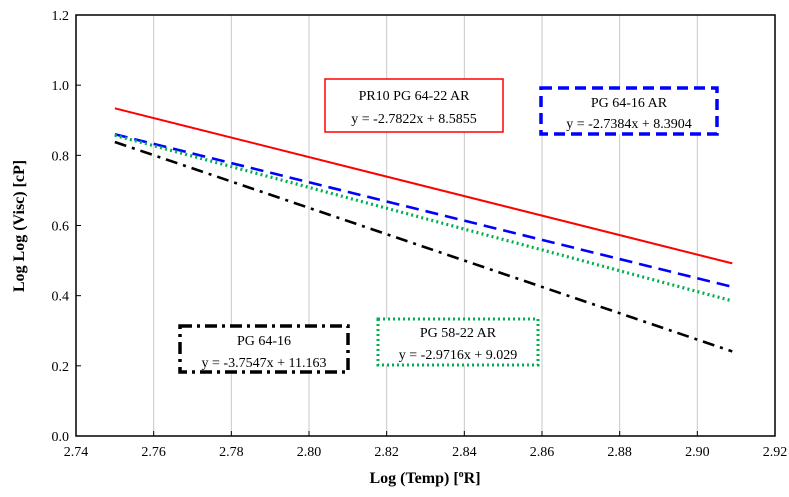  What do you see at coordinates (19, 226) in the screenshot?
I see `y-axis-title: Log Log (Visc) [cP]` at bounding box center [19, 226].